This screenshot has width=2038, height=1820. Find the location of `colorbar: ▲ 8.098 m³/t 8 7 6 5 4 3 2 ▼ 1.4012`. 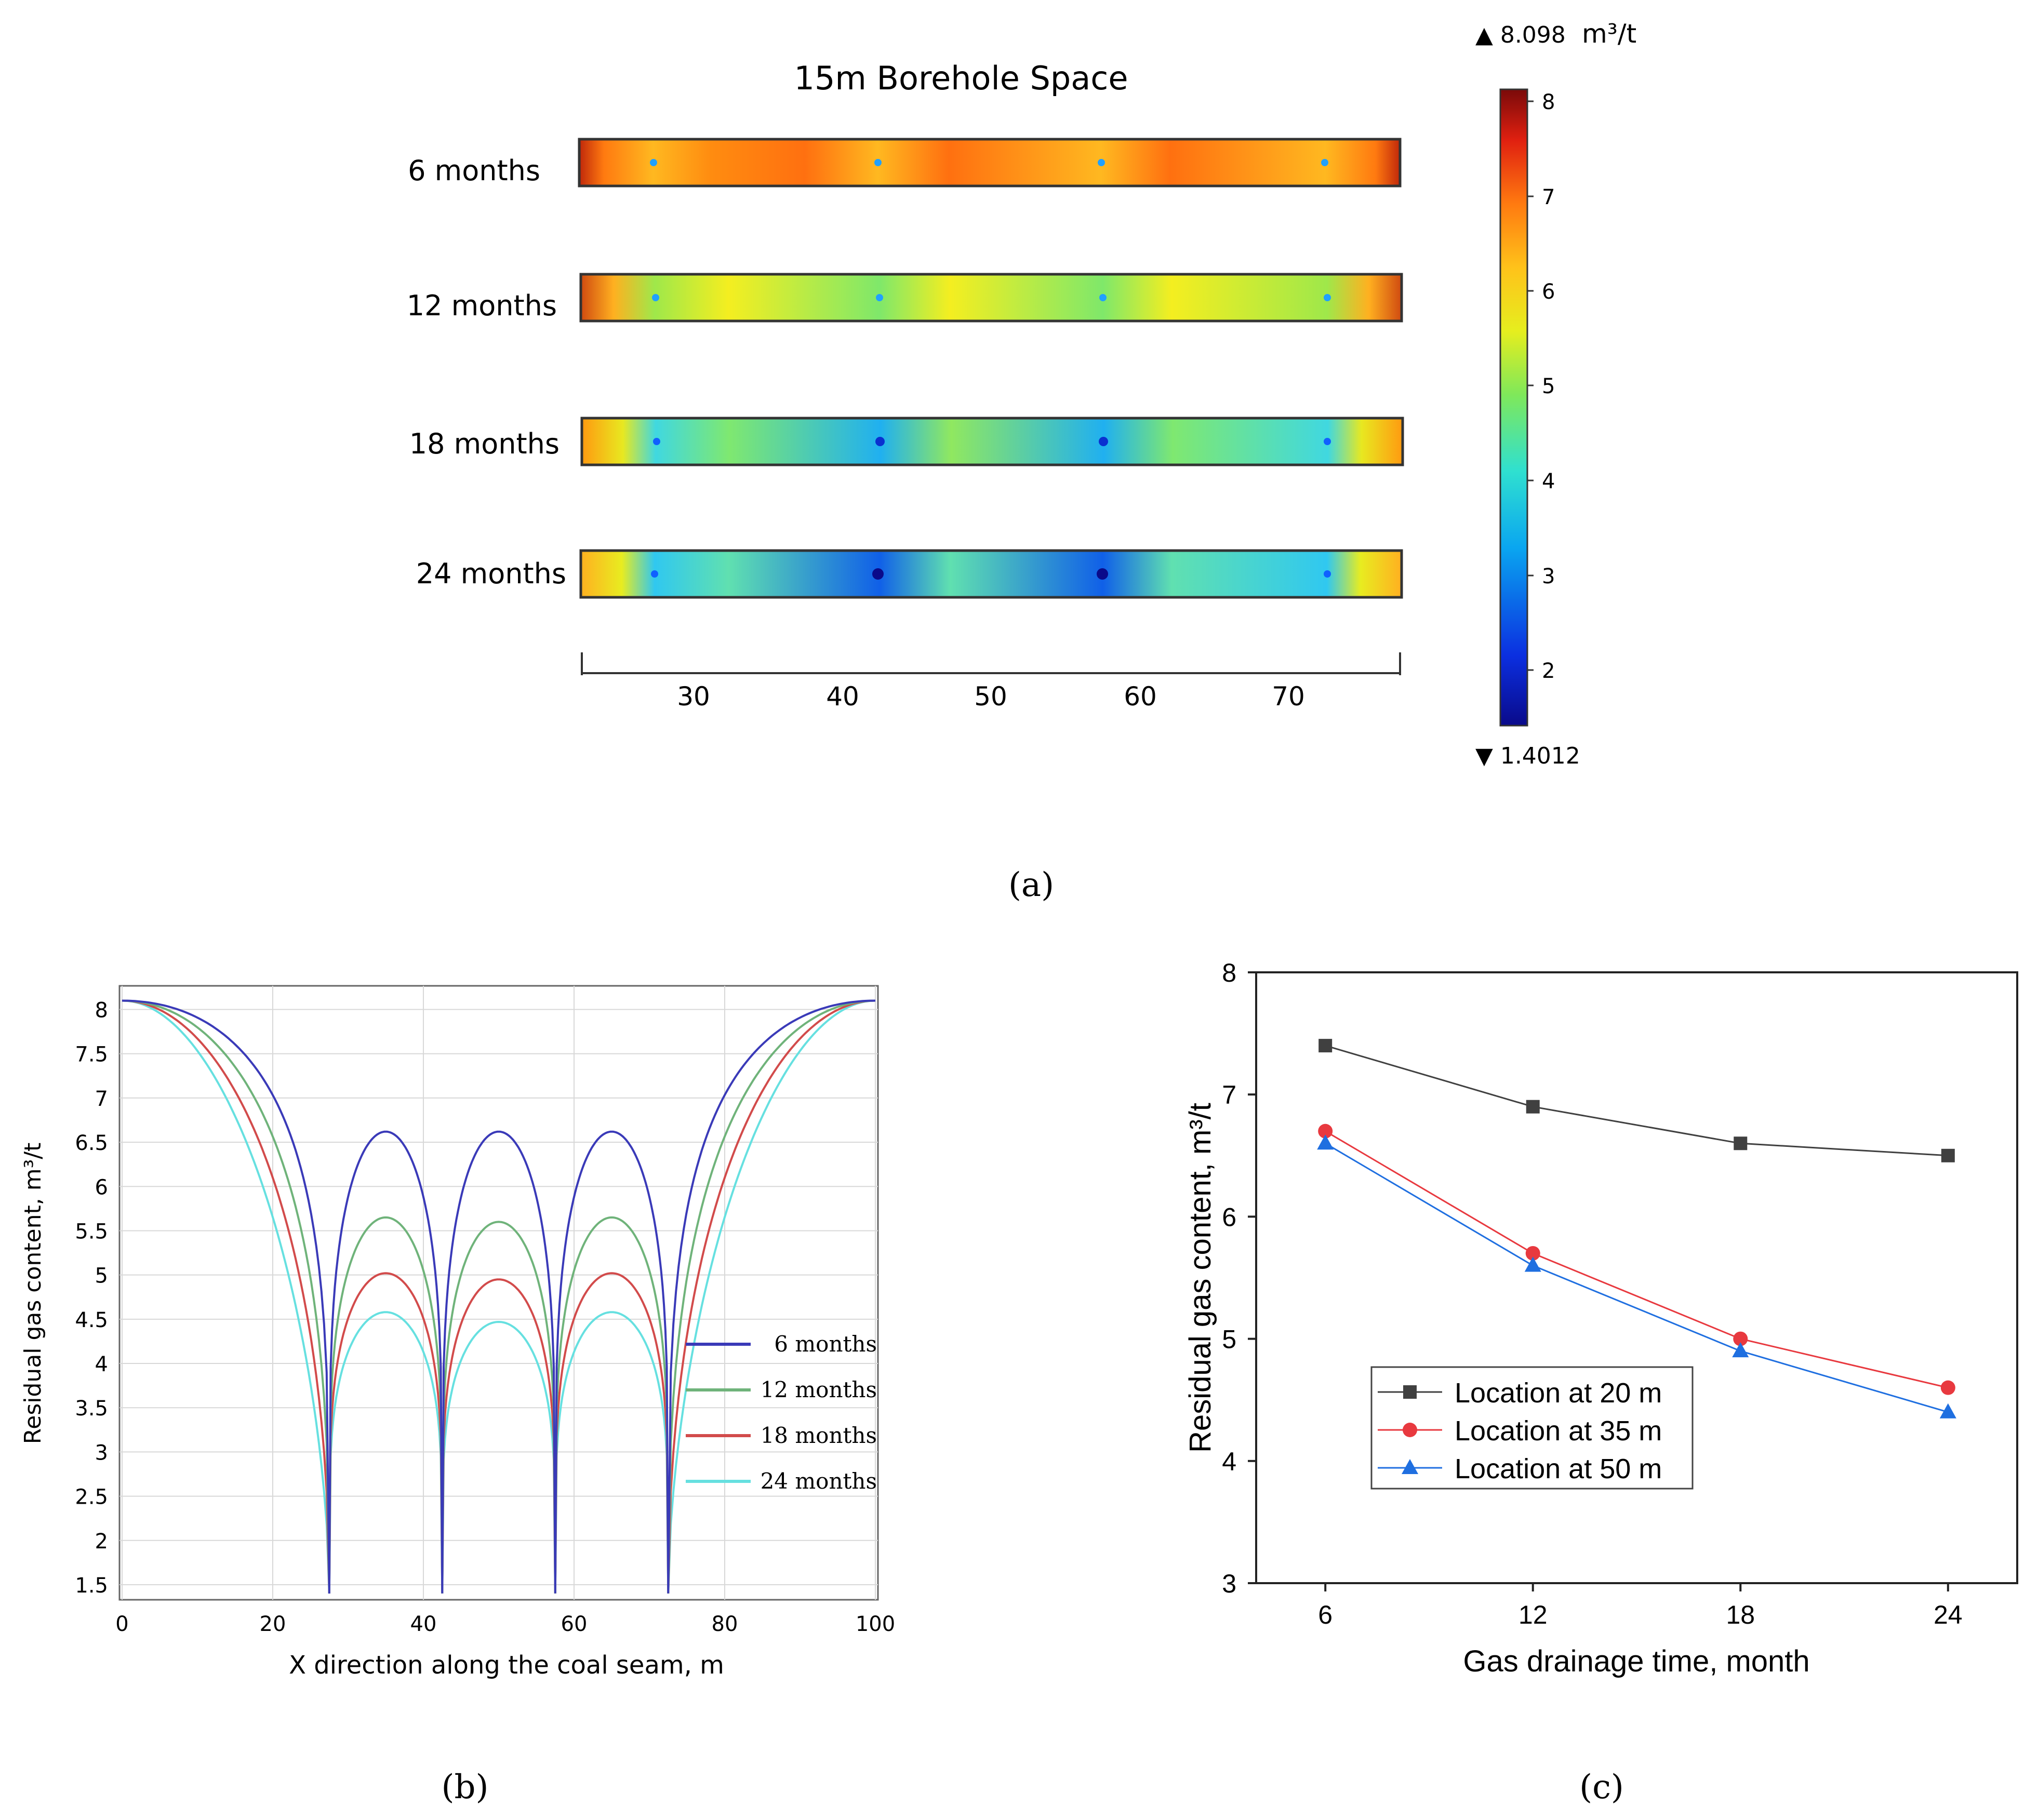

colorbar: ▲ 8.098 m³/t 8 7 6 5 4 3 2 ▼ 1.4012 is located at coordinates (1556, 394).